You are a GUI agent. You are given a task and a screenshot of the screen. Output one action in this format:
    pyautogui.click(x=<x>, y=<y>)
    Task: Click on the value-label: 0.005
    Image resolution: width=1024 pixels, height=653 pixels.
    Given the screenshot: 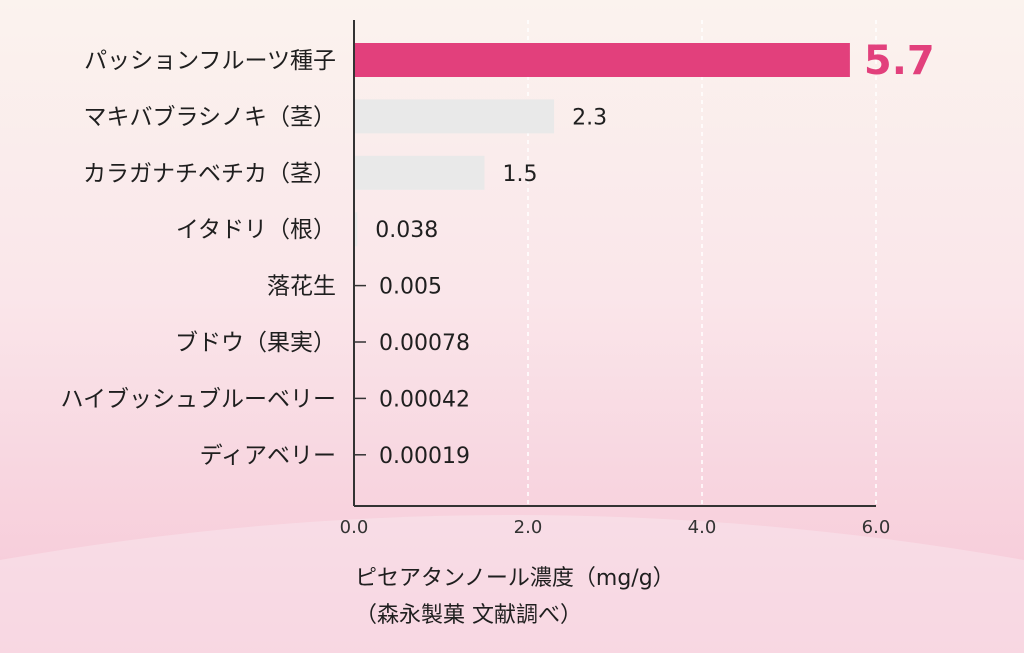 What is the action you would take?
    pyautogui.click(x=410, y=287)
    